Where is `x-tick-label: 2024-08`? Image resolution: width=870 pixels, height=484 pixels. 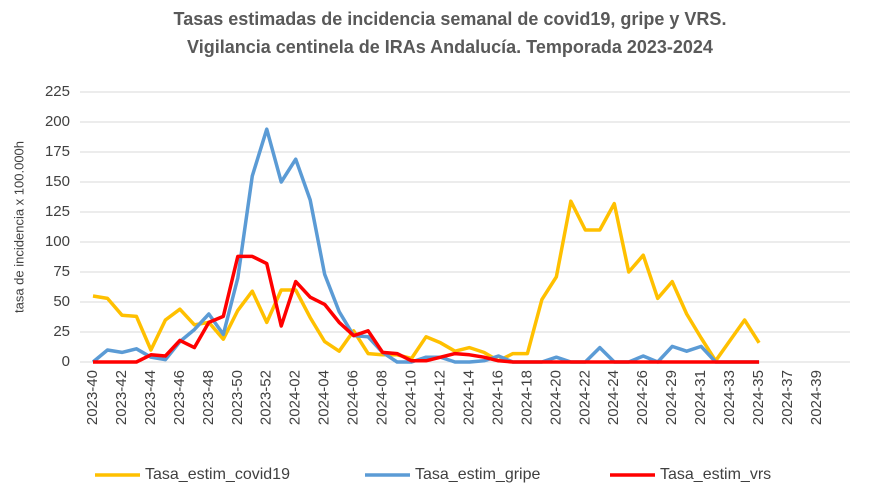 x-tick-label: 2024-08 is located at coordinates (382, 397).